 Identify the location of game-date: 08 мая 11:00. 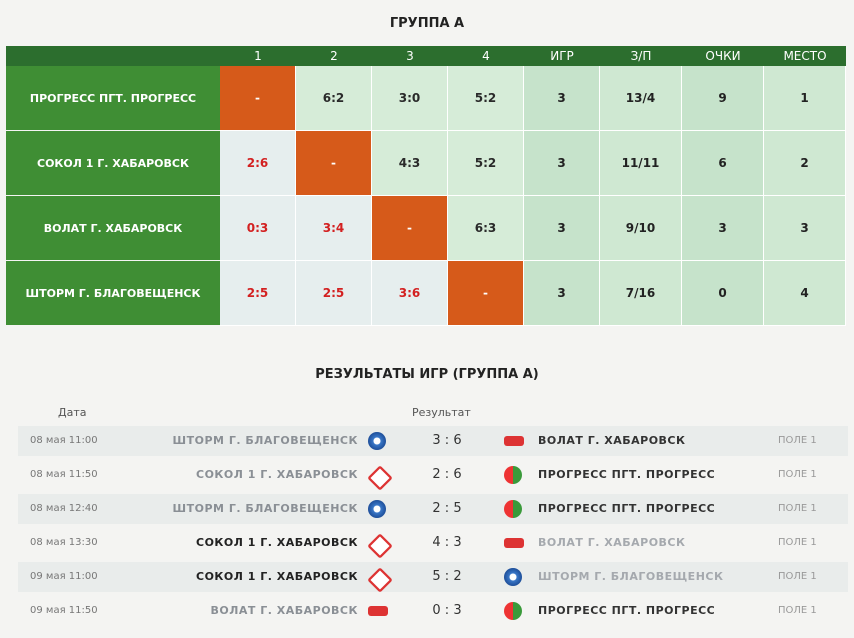
(64, 440).